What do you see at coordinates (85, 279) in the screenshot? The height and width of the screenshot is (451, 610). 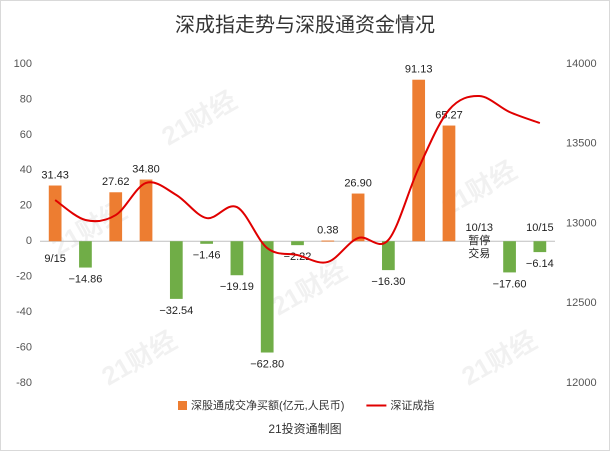 I see `value-label: −14.86` at bounding box center [85, 279].